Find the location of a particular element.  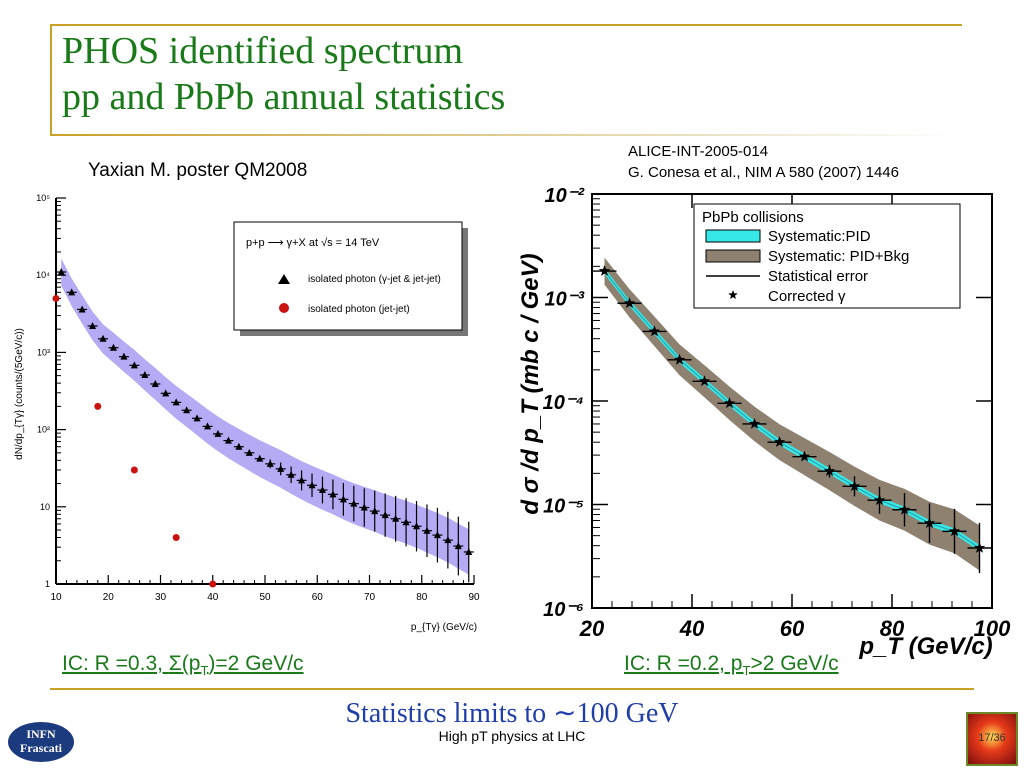

y-tick-label: 10⁻⁴ is located at coordinates (563, 403).